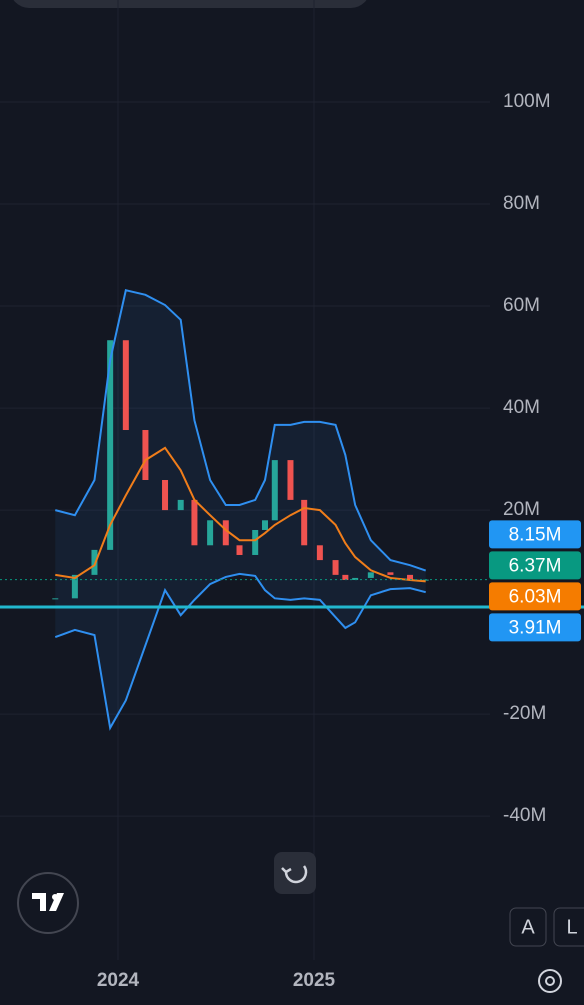 The height and width of the screenshot is (1005, 584). I want to click on x-tick-label: 2025, so click(314, 980).